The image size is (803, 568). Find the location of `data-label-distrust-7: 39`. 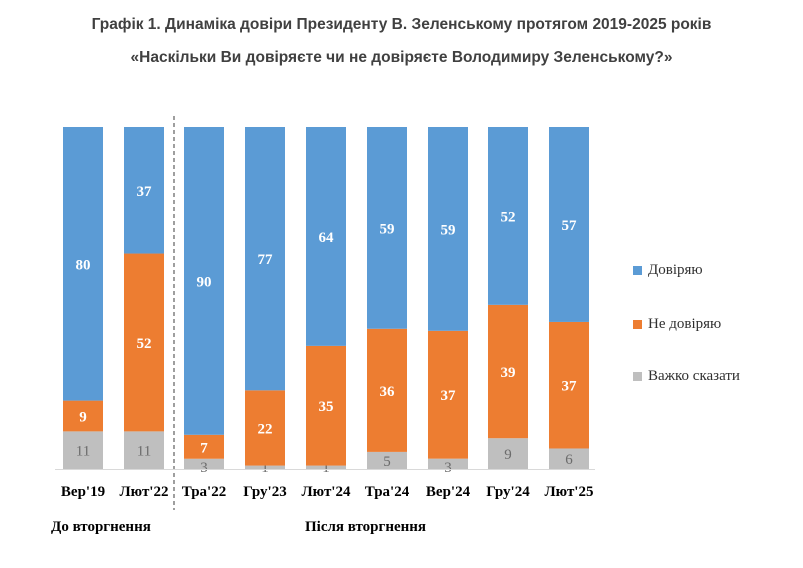

data-label-distrust-7: 39 is located at coordinates (508, 373).